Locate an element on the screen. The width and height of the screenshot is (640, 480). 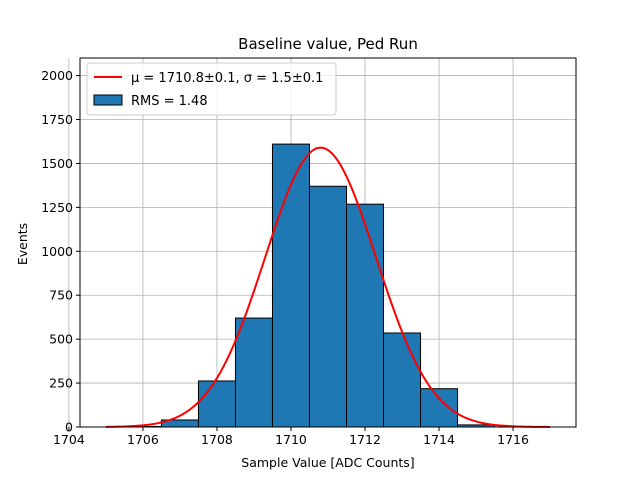
legend-histogram-swatch is located at coordinates (108, 100).